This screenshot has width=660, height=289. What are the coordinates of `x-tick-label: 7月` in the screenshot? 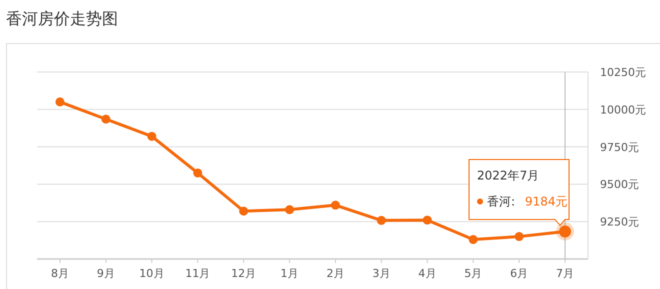 It's located at (565, 273).